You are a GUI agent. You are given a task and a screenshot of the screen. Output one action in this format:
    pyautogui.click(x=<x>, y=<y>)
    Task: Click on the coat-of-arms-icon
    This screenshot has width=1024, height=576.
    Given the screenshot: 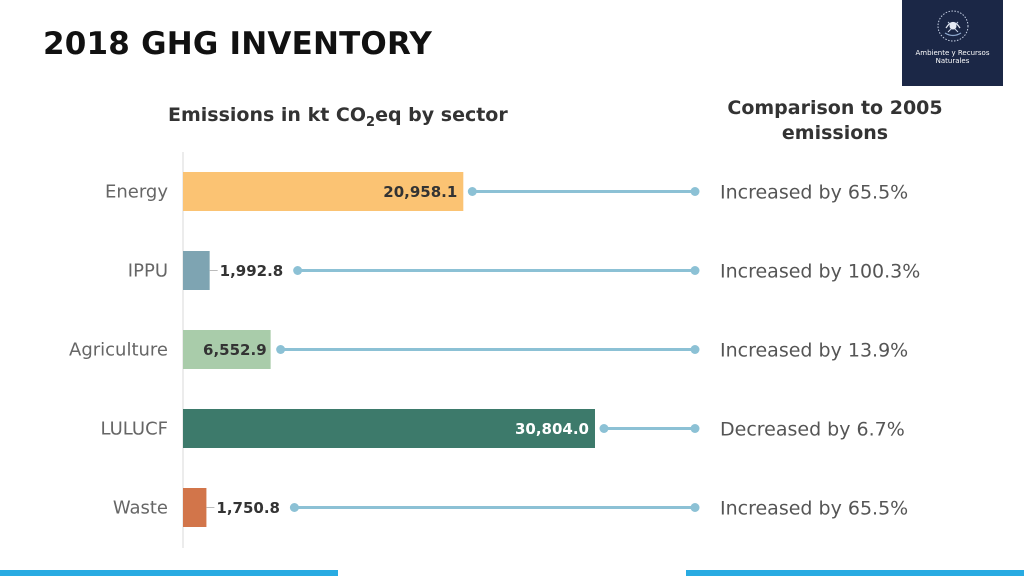 What is the action you would take?
    pyautogui.click(x=952, y=26)
    